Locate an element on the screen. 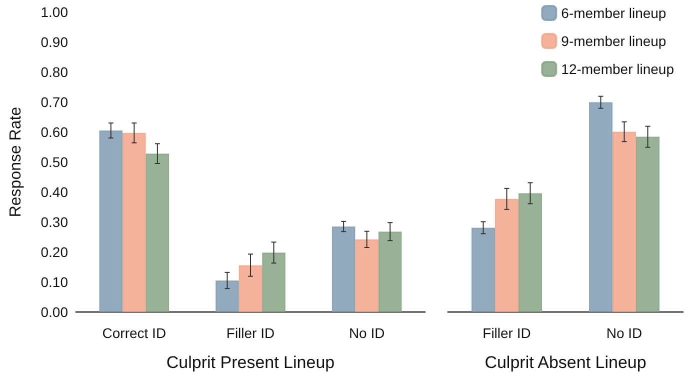  y-axis-title: Response Rate is located at coordinates (16, 162).